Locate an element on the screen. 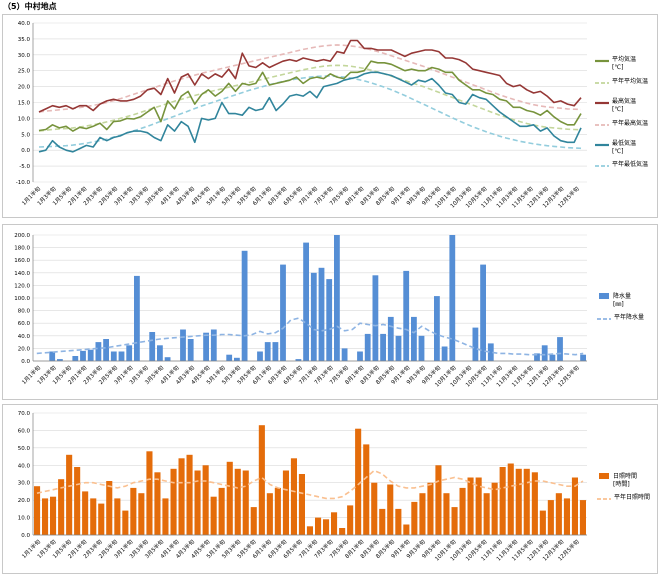  temp-y-tick-label: 5.0 is located at coordinates (25, 135).